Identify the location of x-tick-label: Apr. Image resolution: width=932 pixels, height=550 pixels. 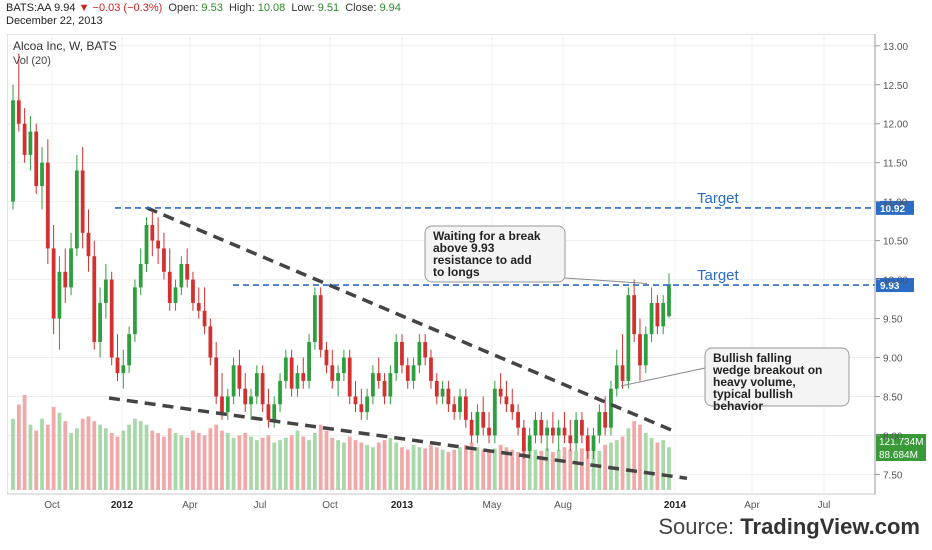
(190, 505).